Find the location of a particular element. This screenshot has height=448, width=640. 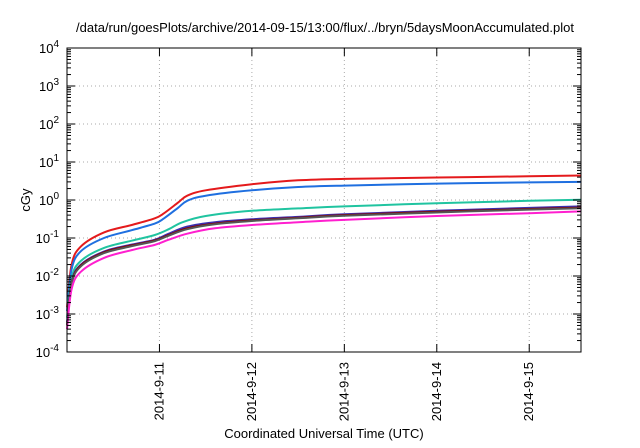

y-tick-label: 10⁻¹ is located at coordinates (48, 237).